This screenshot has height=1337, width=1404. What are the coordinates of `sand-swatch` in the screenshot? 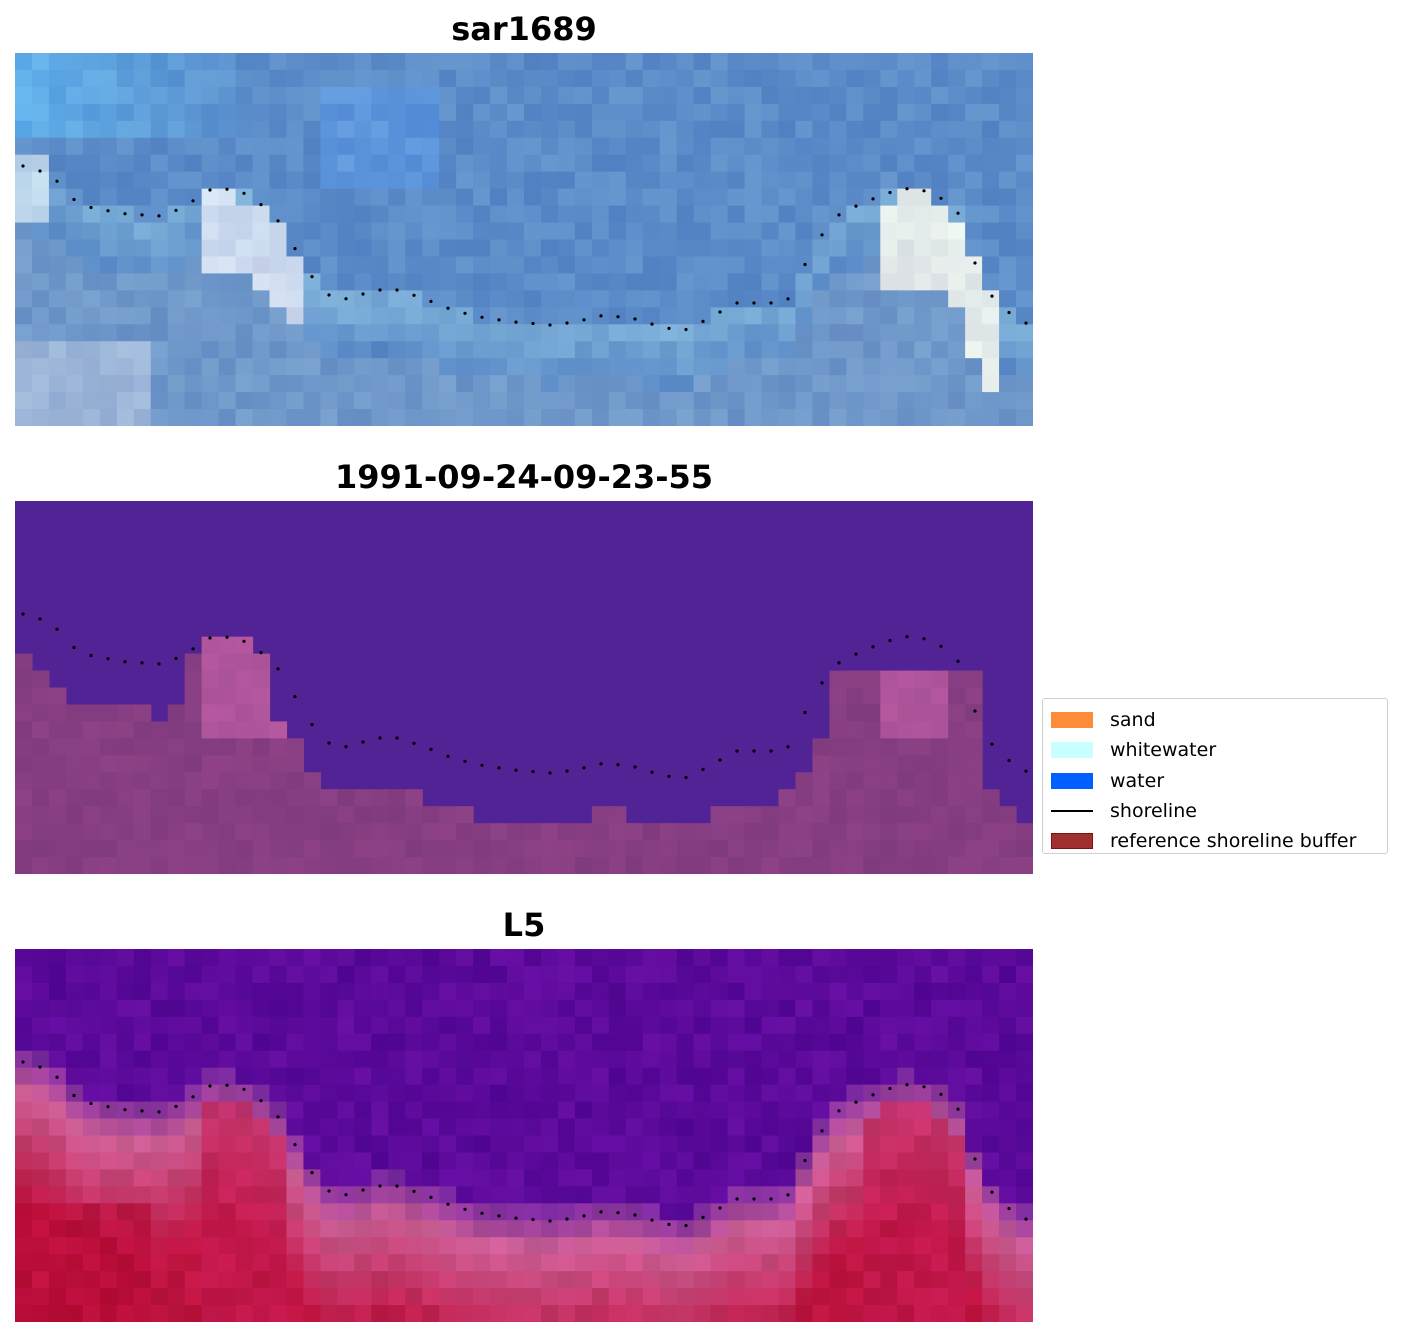 It's located at (1072, 720).